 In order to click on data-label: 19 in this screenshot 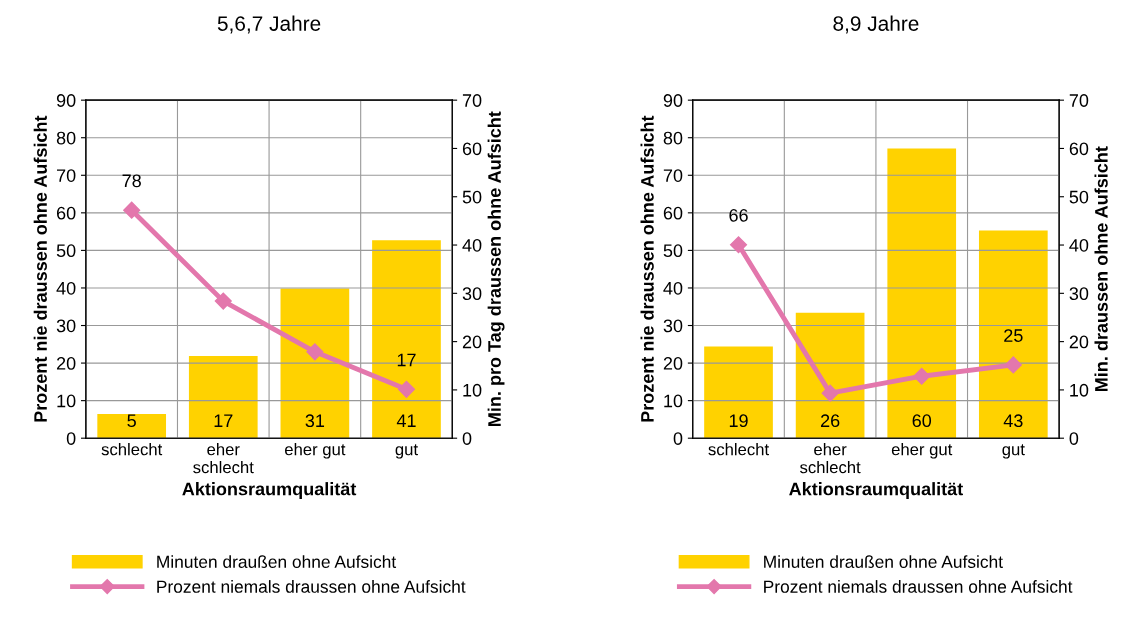, I will do `click(738, 421)`.